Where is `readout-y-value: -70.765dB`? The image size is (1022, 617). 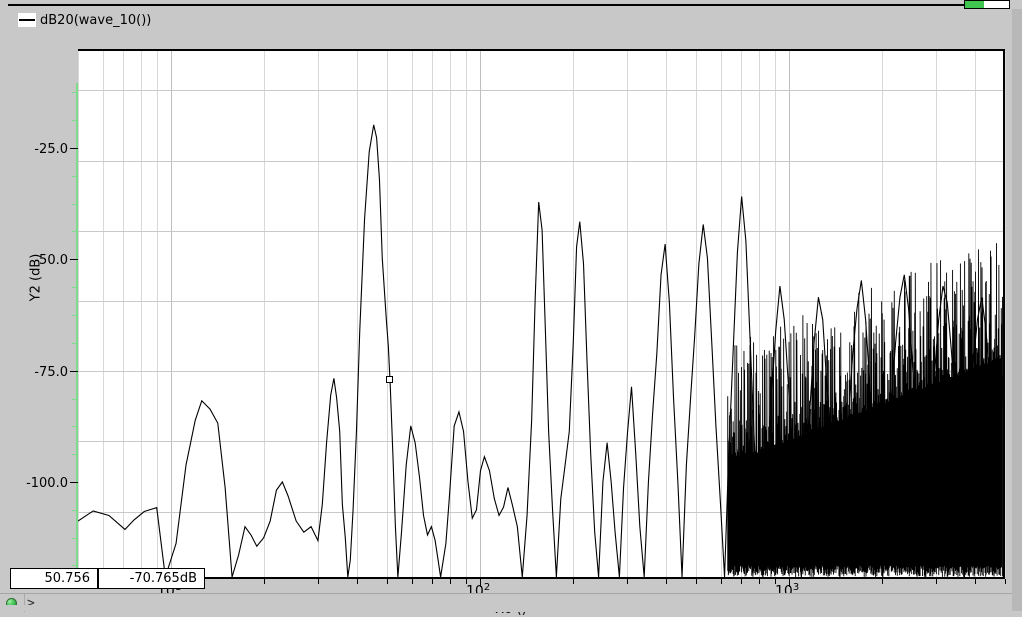 readout-y-value: -70.765dB is located at coordinates (151, 578).